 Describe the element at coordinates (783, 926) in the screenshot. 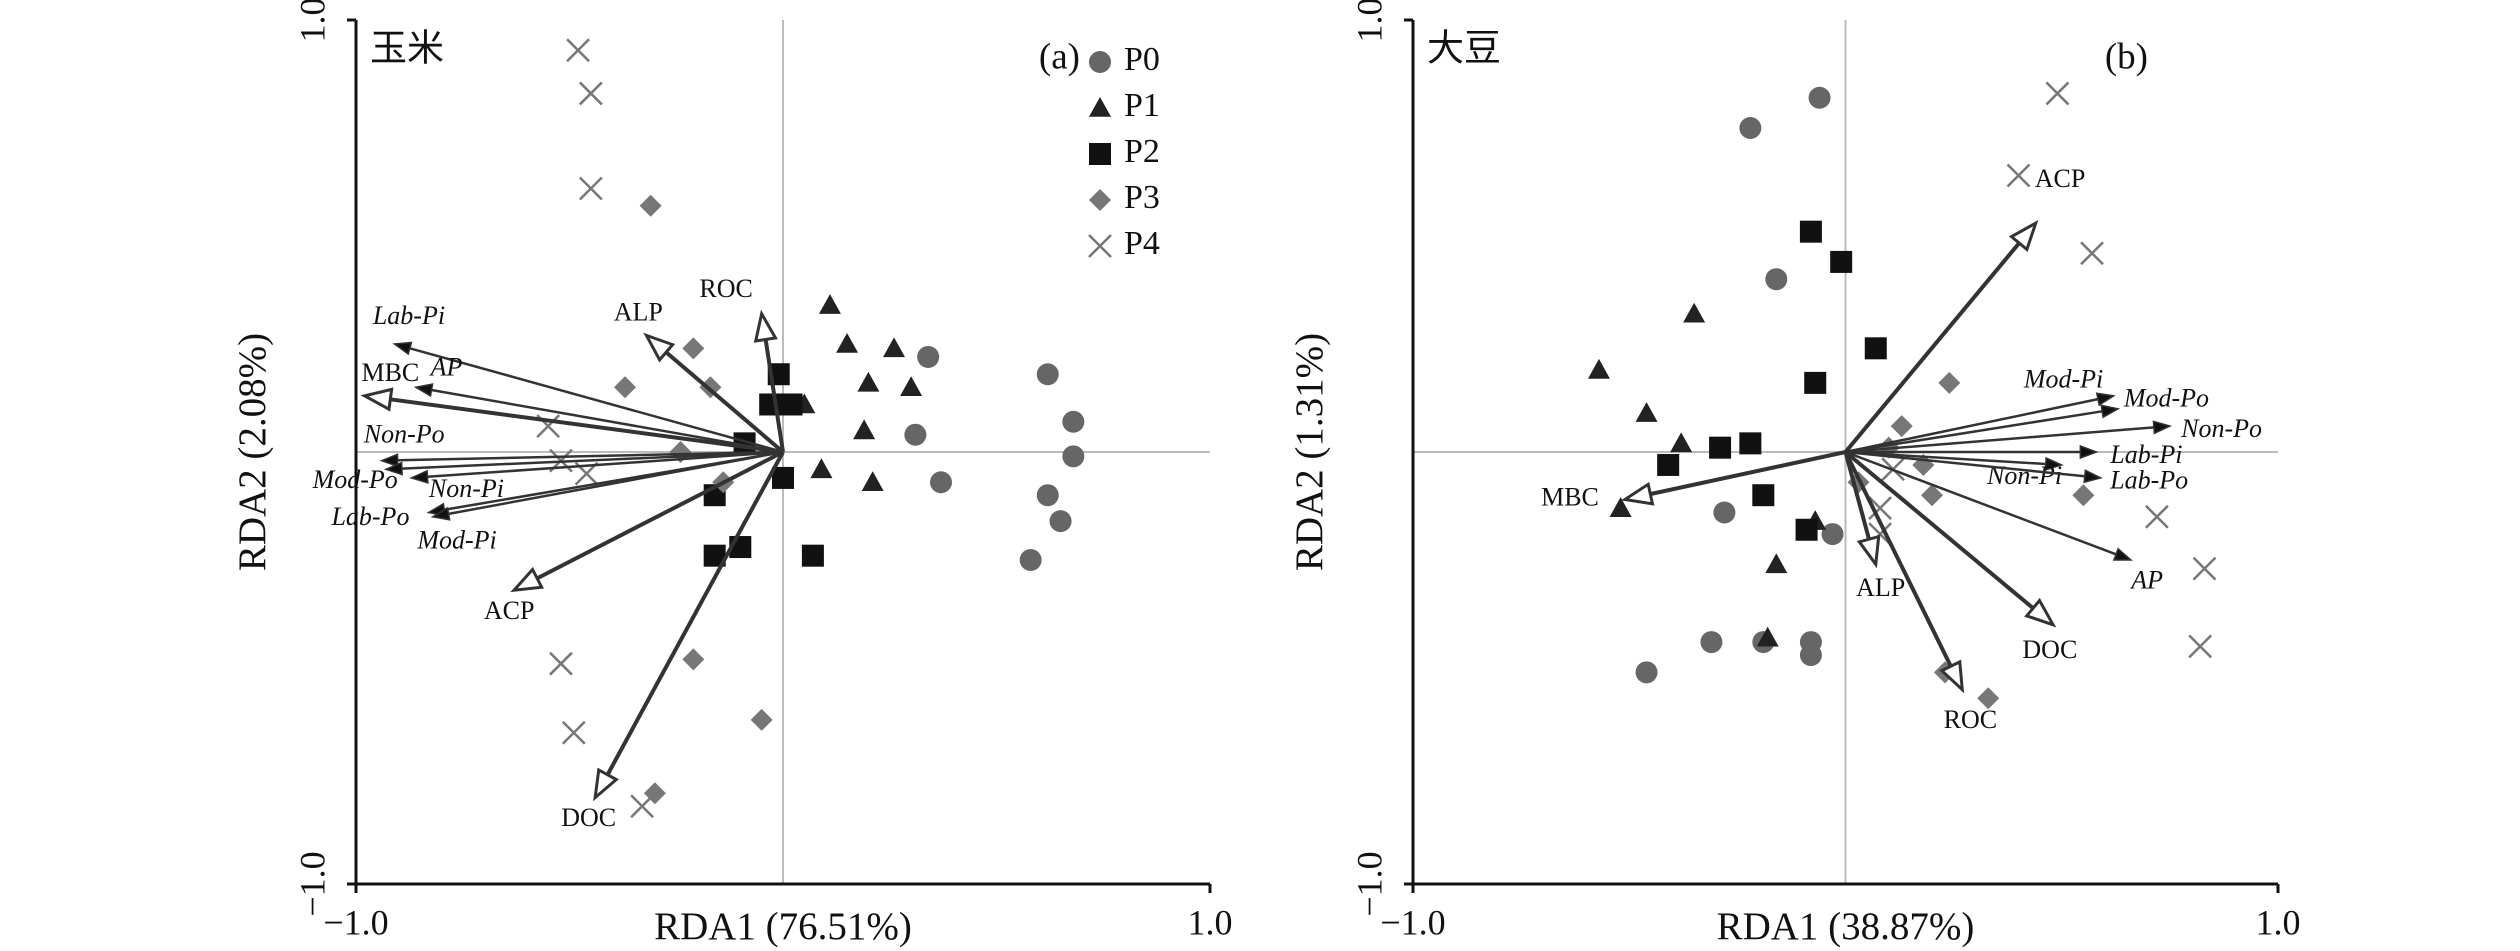

I see `x-axis-title: RDA1 (76.51%)` at that location.